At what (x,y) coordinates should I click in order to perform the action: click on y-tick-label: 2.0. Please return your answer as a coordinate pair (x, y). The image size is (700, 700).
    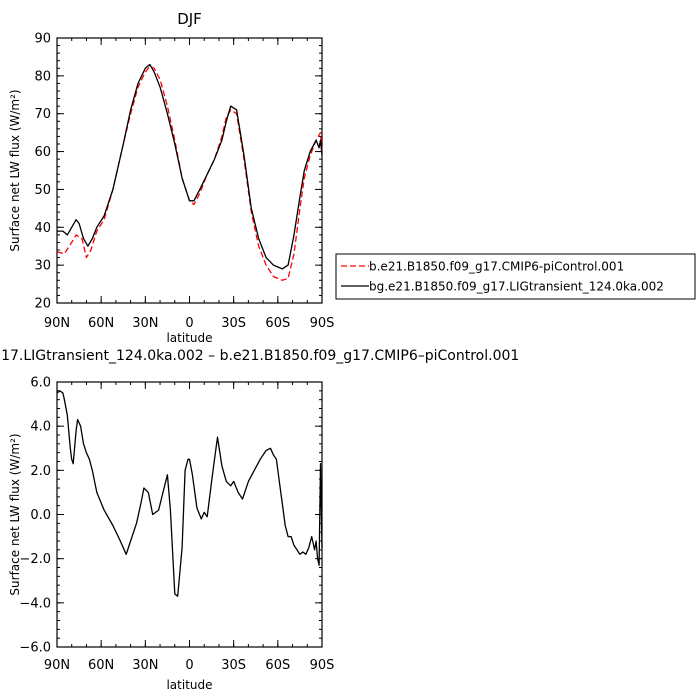
    Looking at the image, I should click on (40, 471).